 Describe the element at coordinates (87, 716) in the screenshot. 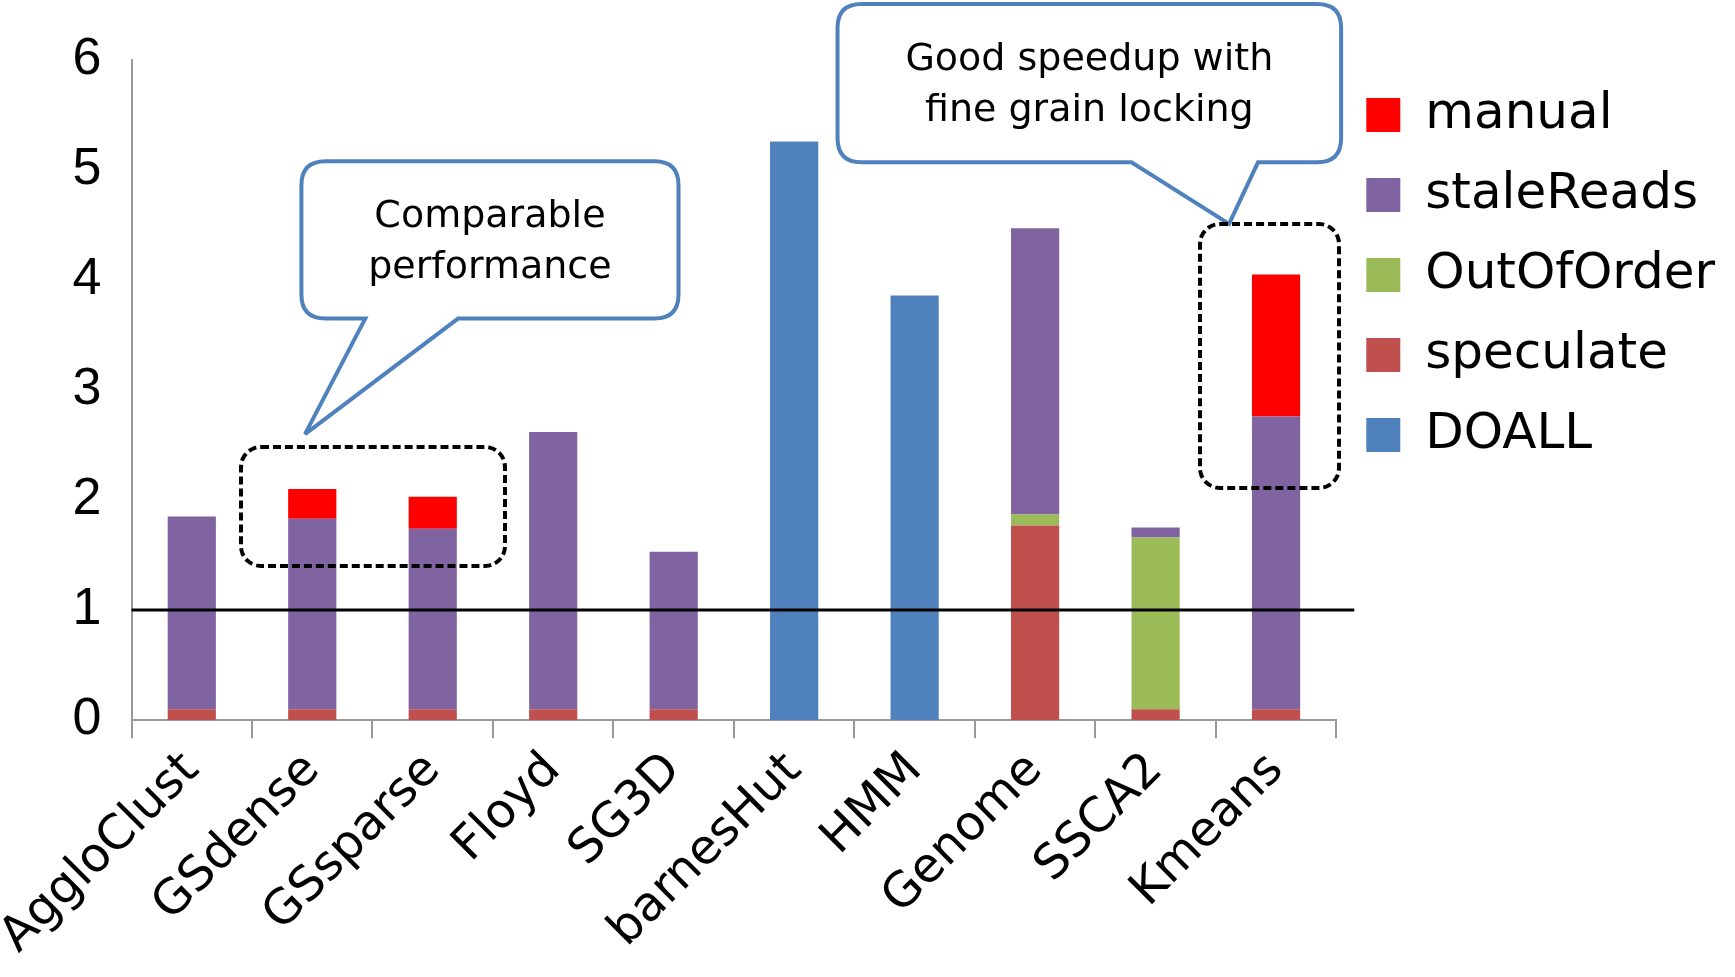

I see `y-tick-label: 0` at that location.